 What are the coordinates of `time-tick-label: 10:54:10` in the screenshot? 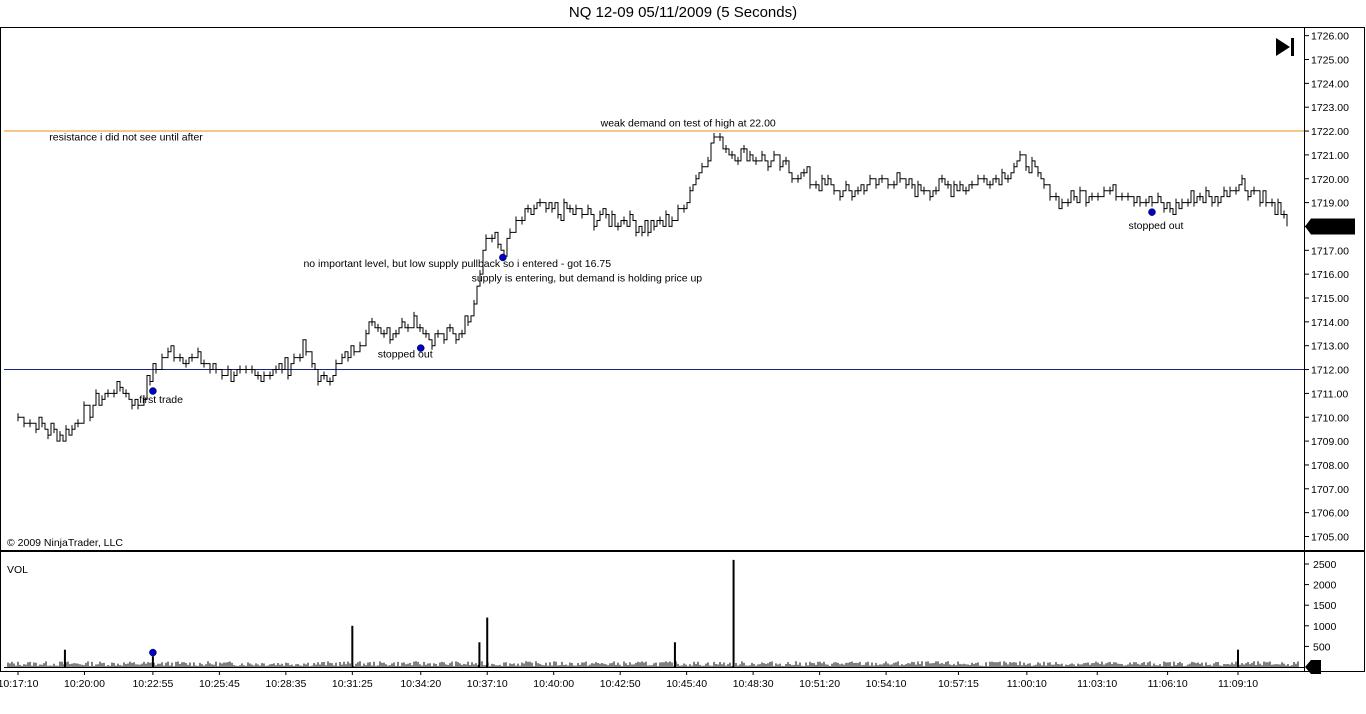 It's located at (886, 684).